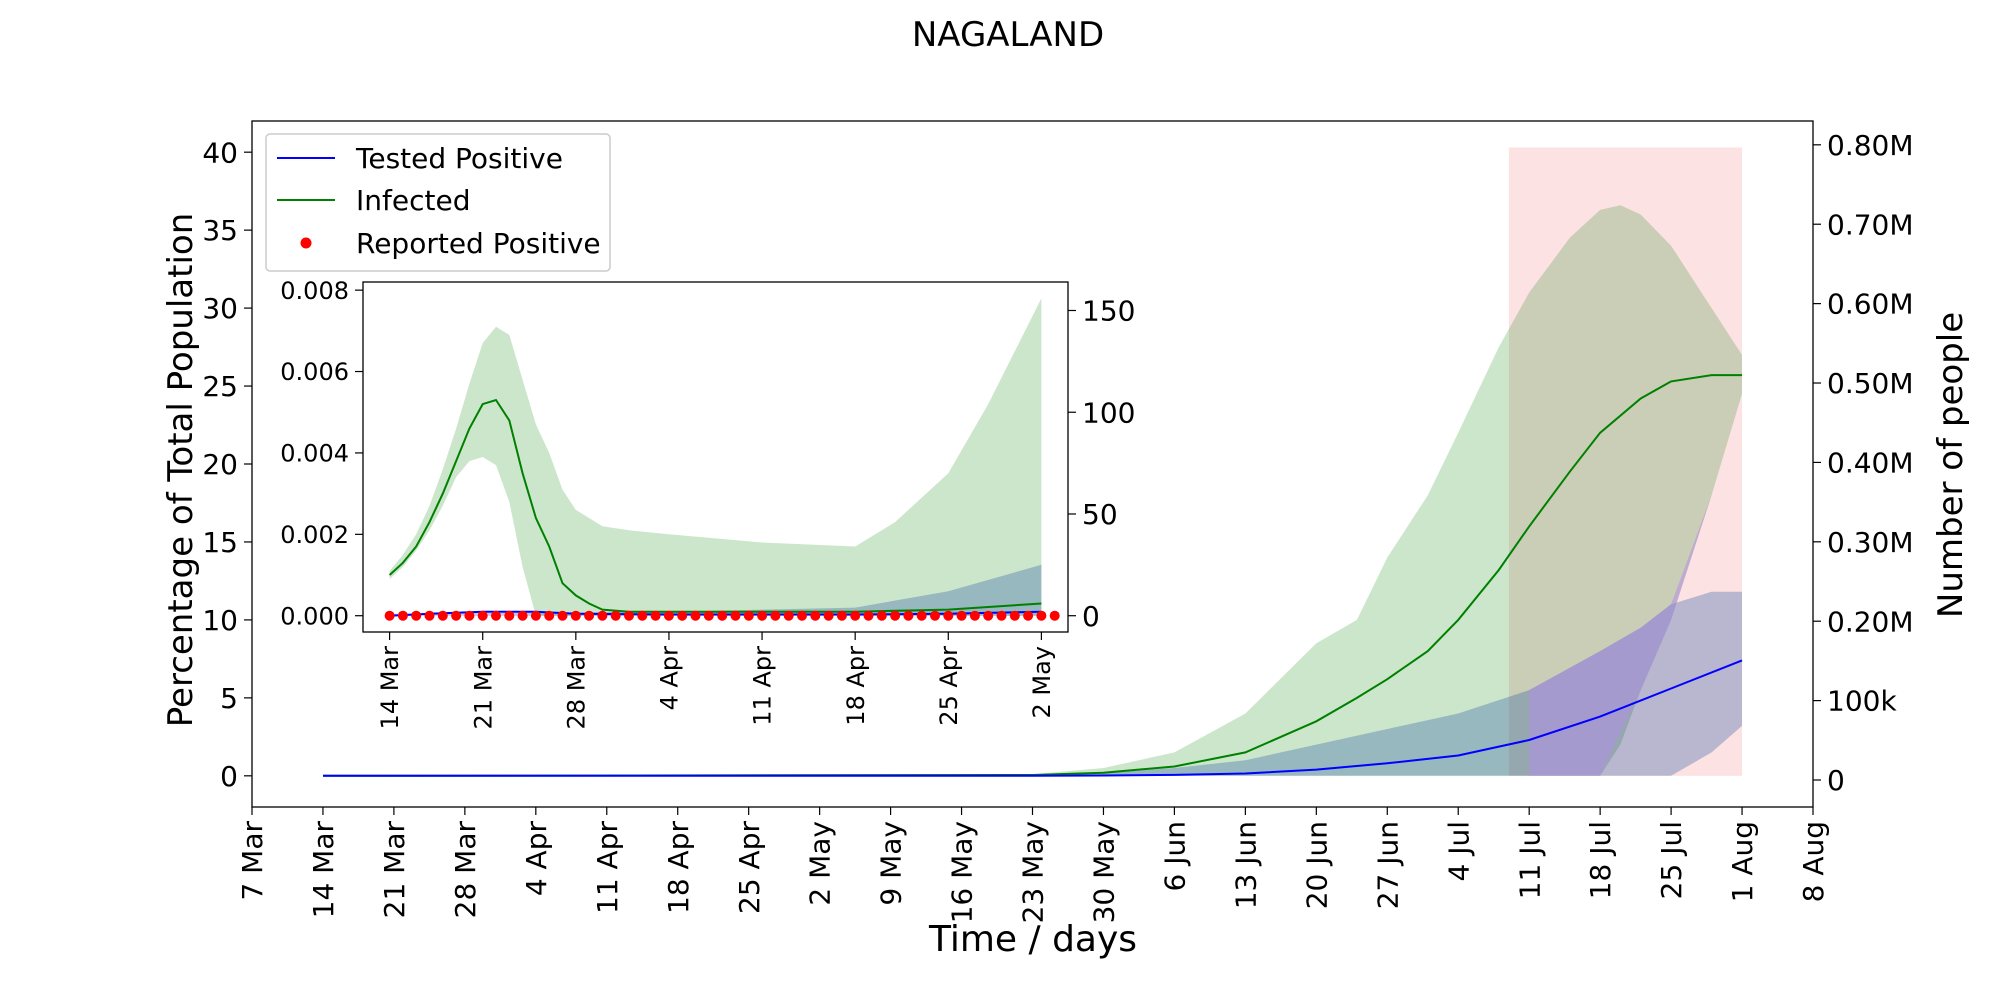  I want to click on main-plot-x-tick-label: 18 Jul, so click(1600, 860).